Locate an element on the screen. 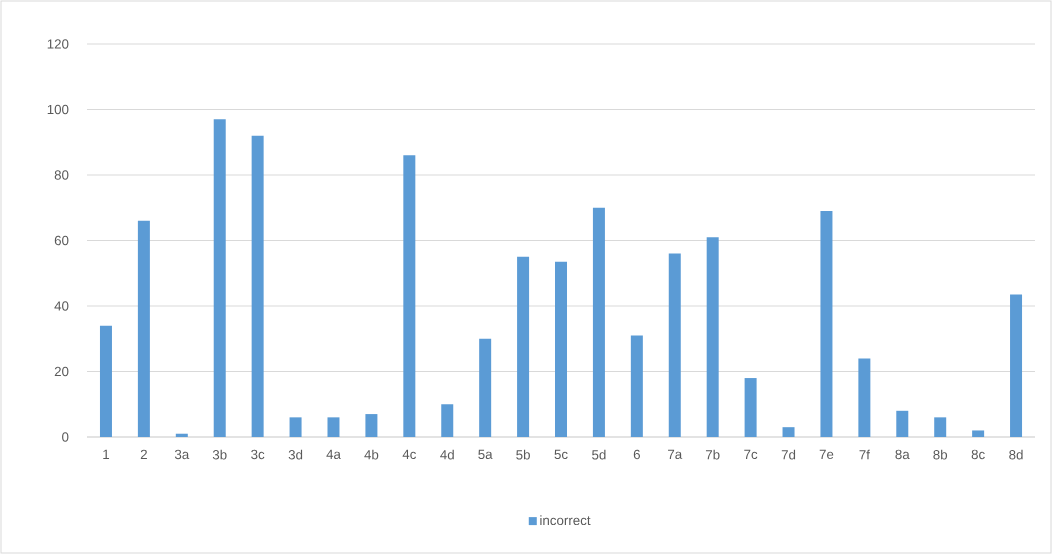  x-tick-label: 3c is located at coordinates (258, 454).